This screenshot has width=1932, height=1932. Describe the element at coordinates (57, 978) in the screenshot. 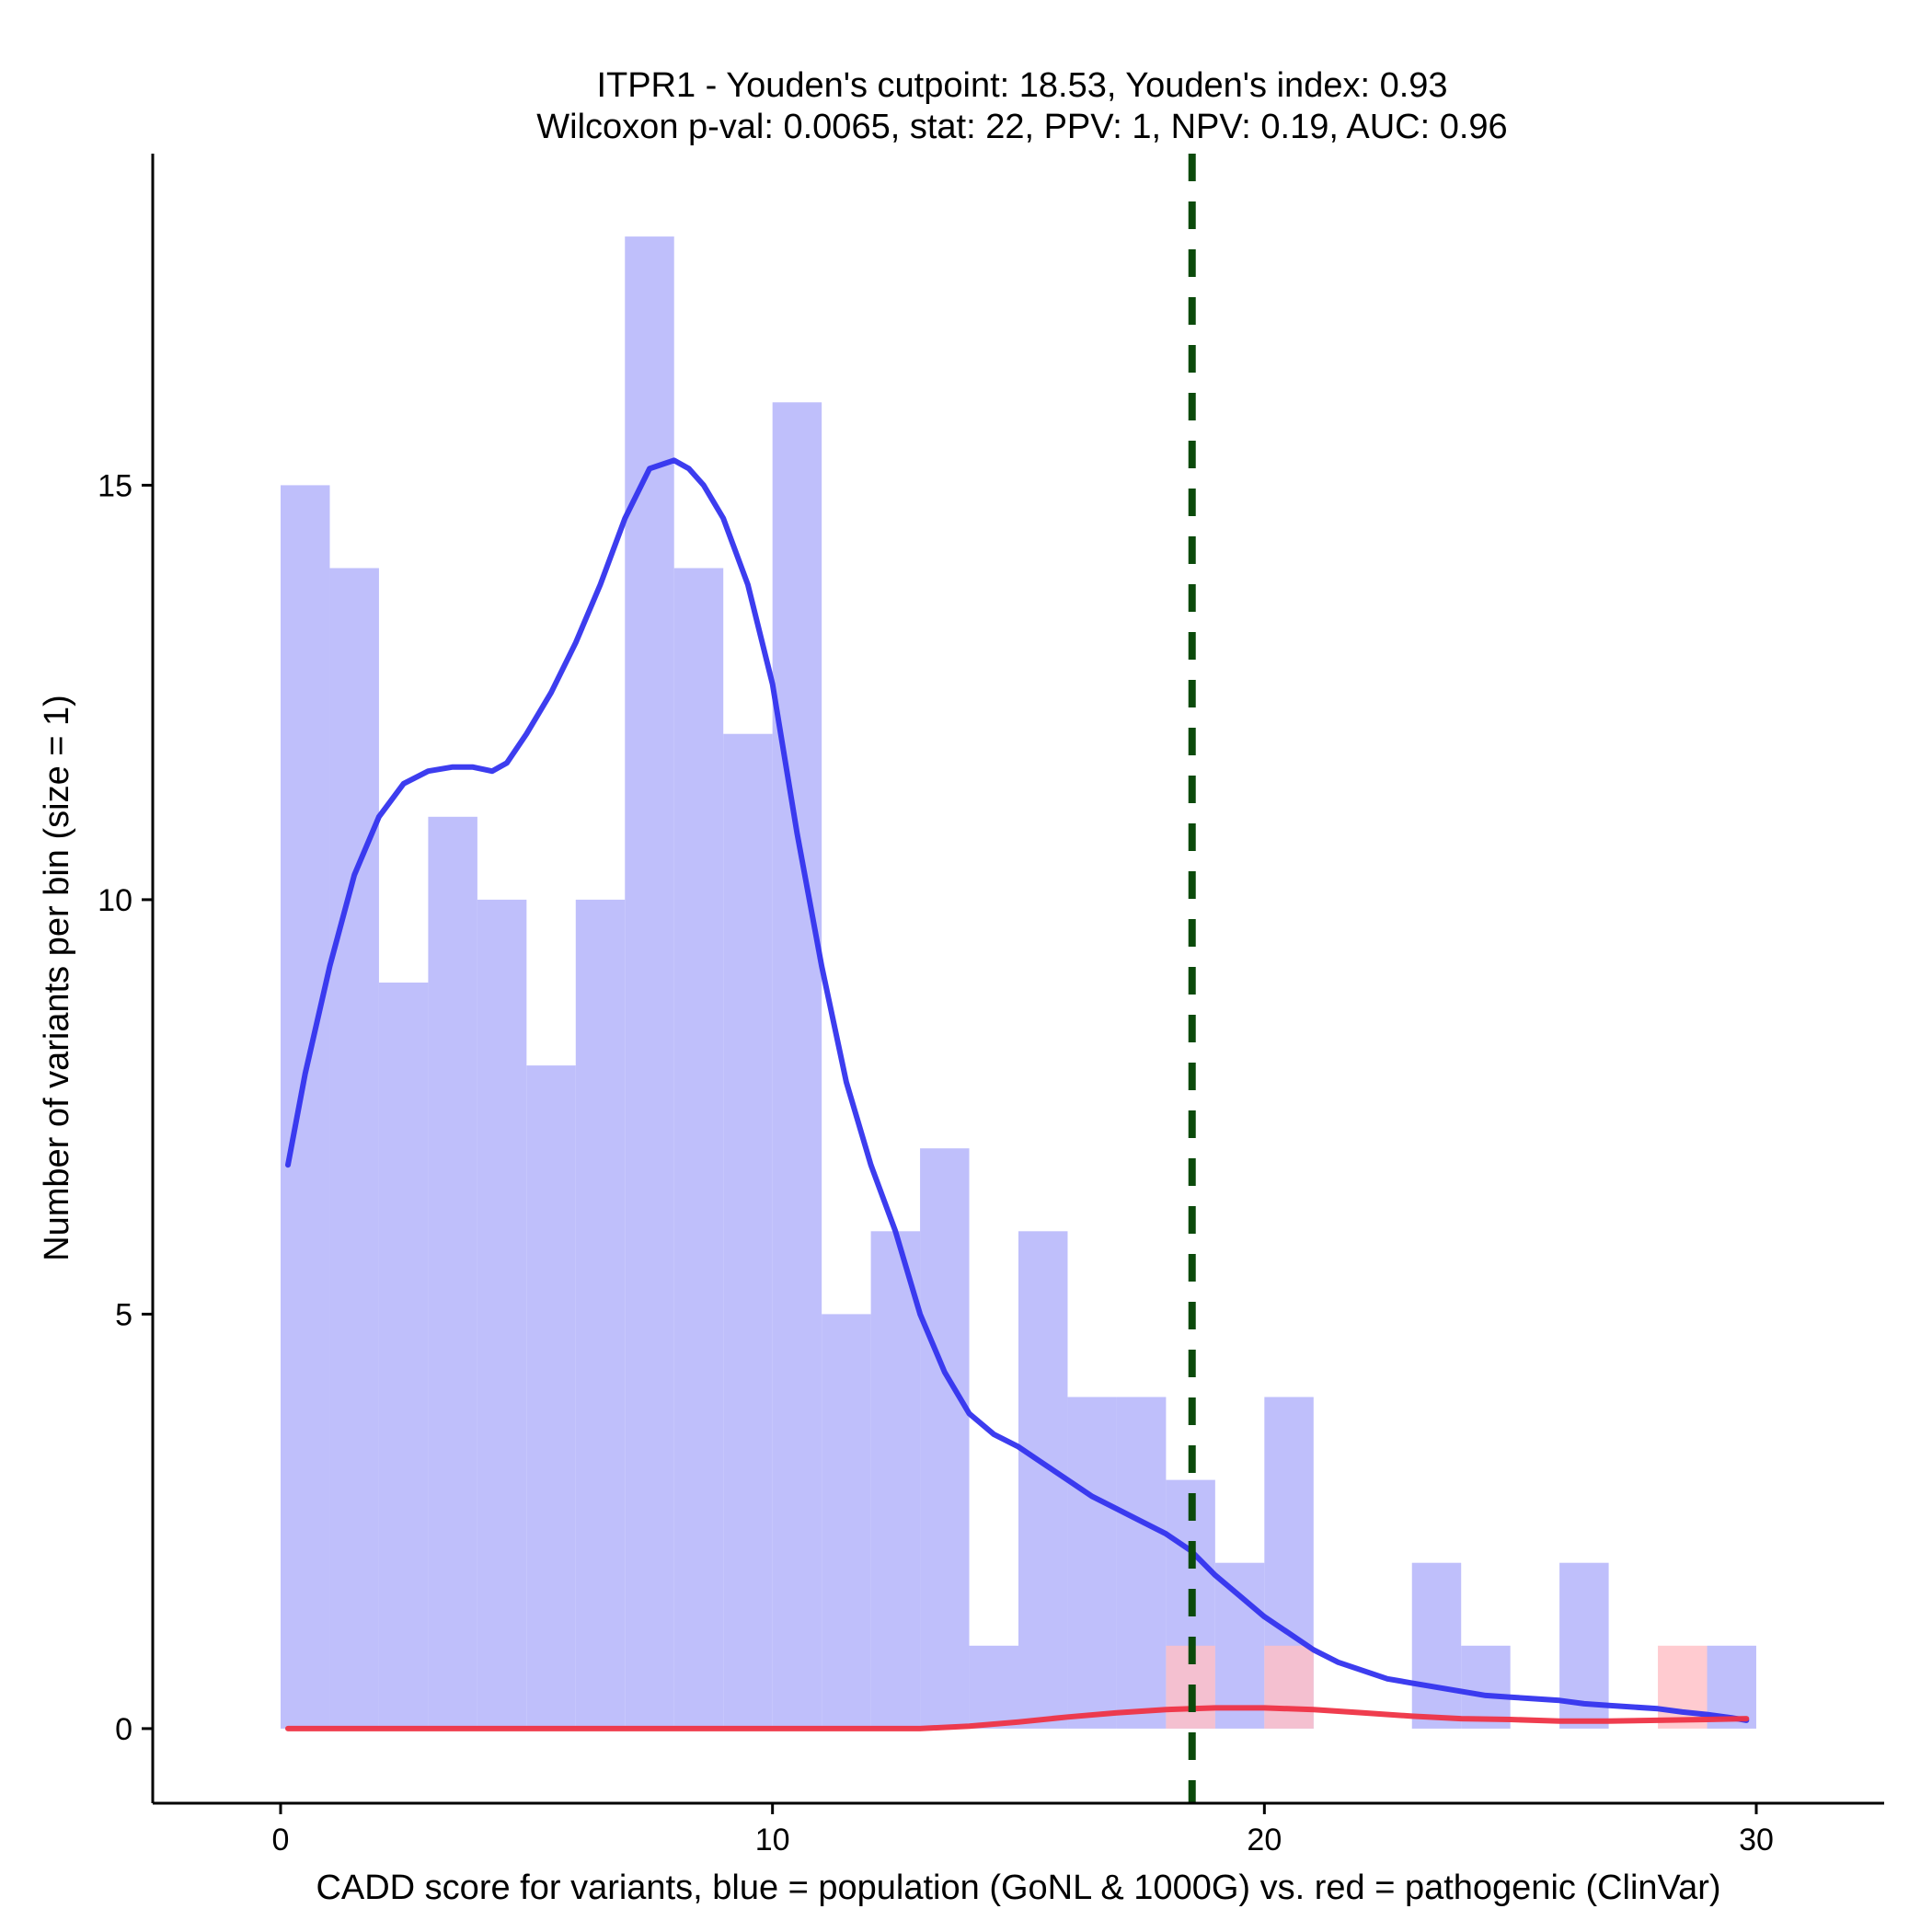

I see `y-axis-label: Number of variants per bin (size = 1)` at that location.